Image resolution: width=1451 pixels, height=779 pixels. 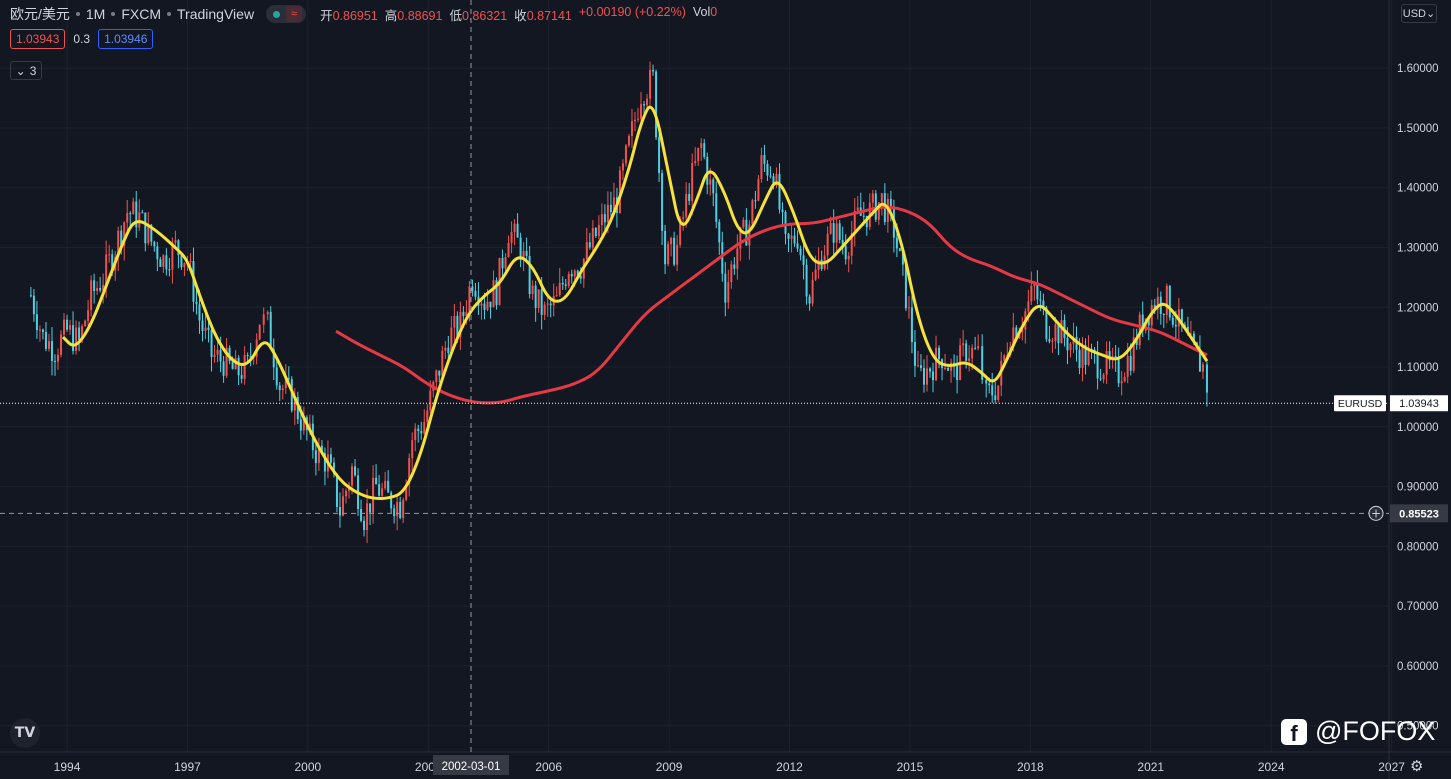 I want to click on ohlc-key: 低, so click(x=455, y=15).